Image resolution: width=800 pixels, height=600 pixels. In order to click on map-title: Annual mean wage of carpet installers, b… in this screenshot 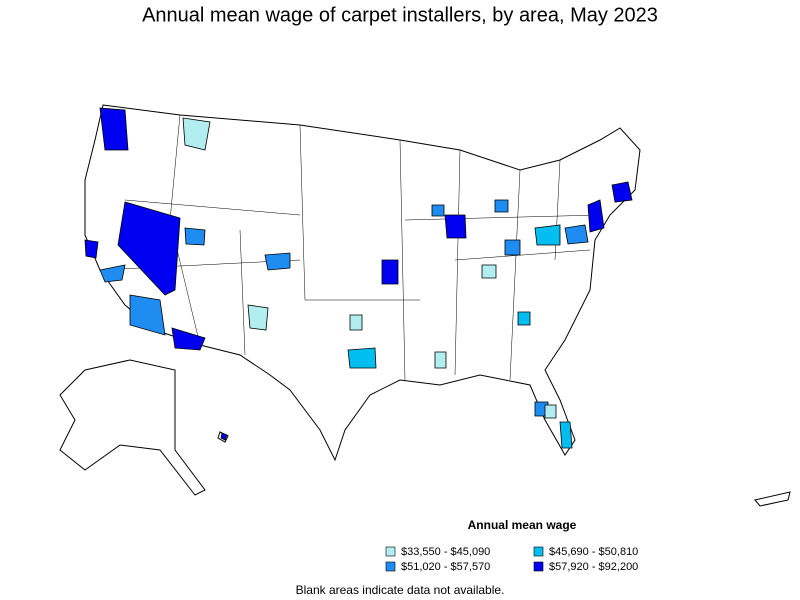, I will do `click(400, 15)`.